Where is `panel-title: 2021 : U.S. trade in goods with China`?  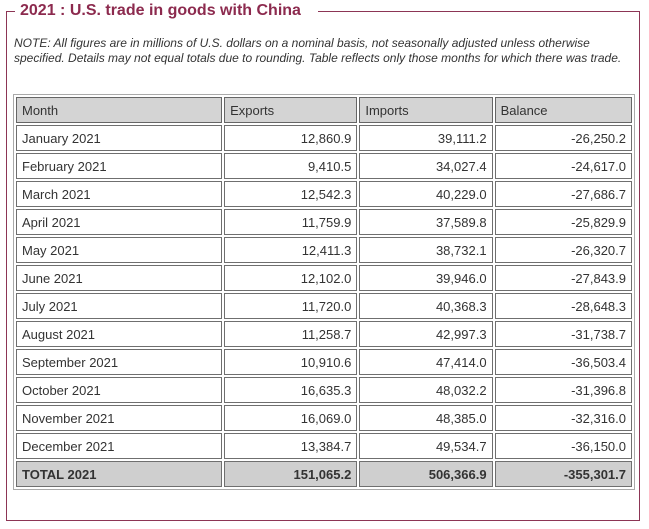 panel-title: 2021 : U.S. trade in goods with China is located at coordinates (160, 10).